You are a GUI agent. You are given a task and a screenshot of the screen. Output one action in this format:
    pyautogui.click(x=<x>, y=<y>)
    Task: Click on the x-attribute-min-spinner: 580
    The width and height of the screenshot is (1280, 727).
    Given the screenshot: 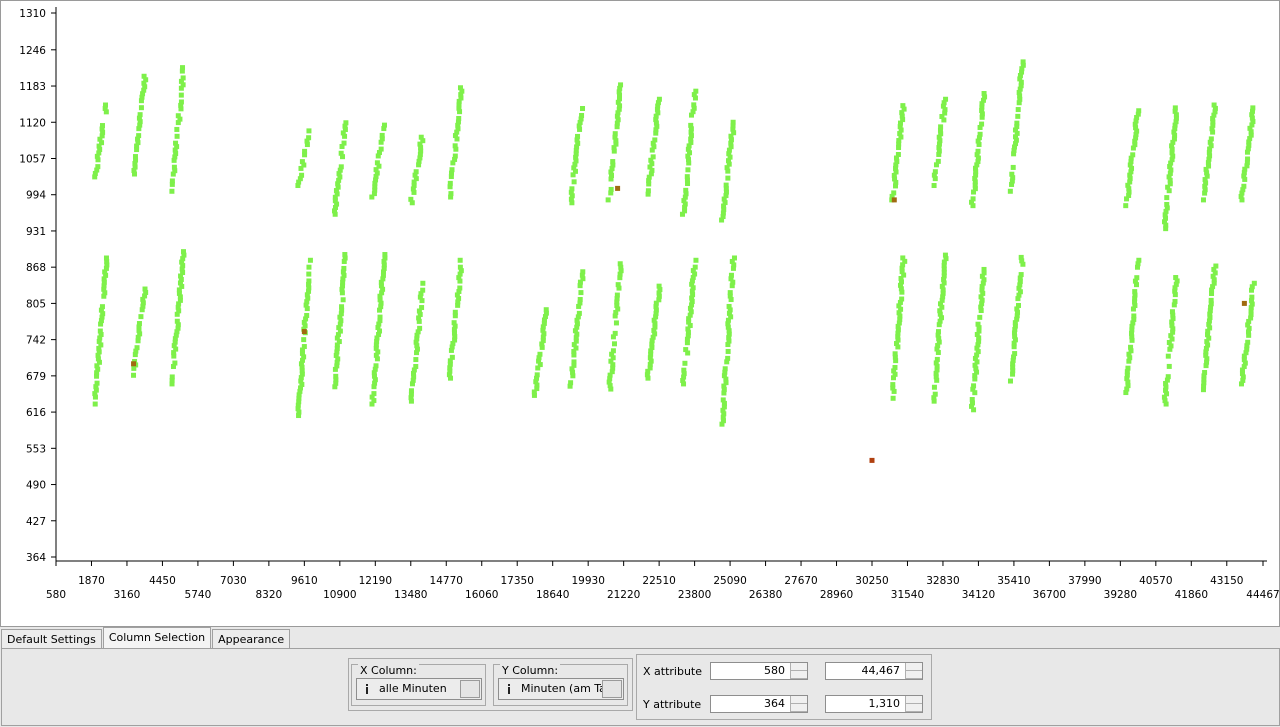 What is the action you would take?
    pyautogui.click(x=759, y=671)
    